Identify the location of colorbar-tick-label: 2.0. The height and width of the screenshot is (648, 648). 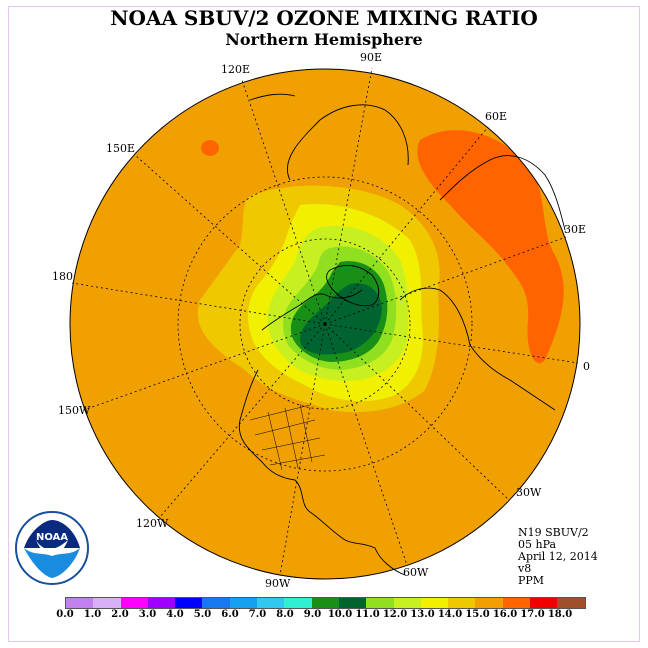
(120, 614).